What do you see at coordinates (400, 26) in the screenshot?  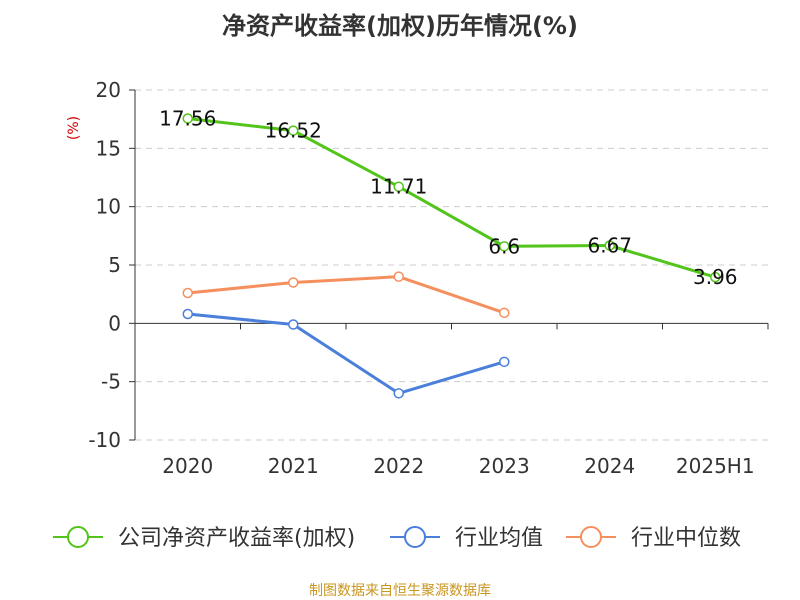 I see `chart-title: 净资产收益率(加权)历年情况(%)` at bounding box center [400, 26].